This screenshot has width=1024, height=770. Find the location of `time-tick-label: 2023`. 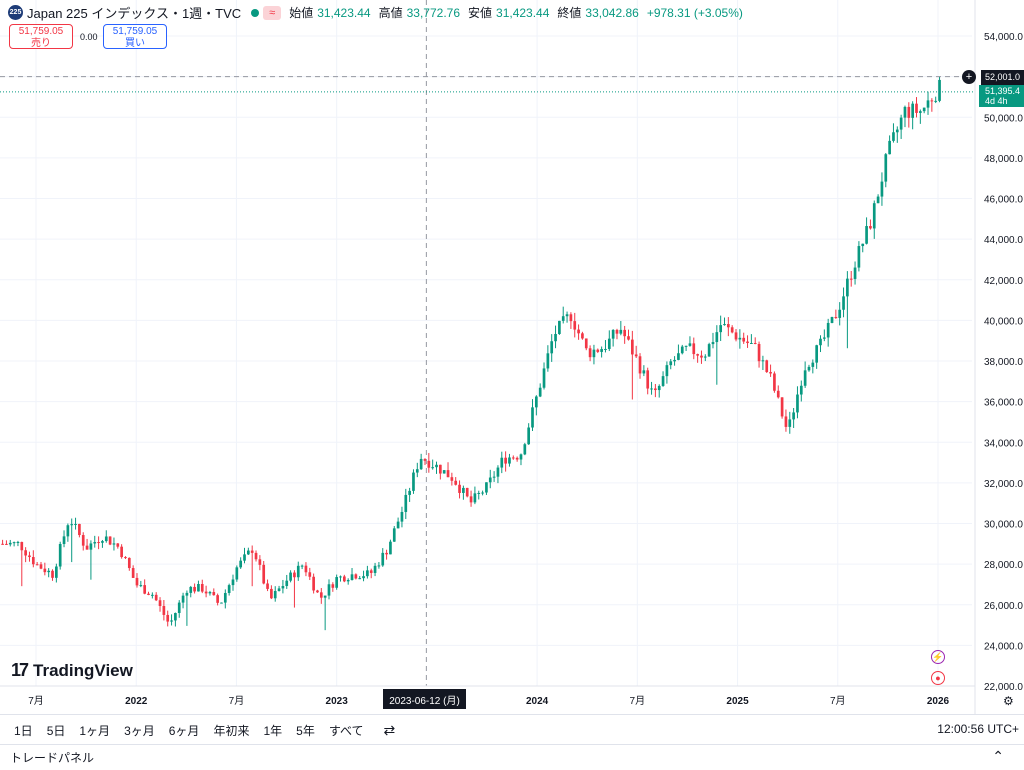

time-tick-label: 2023 is located at coordinates (337, 701).